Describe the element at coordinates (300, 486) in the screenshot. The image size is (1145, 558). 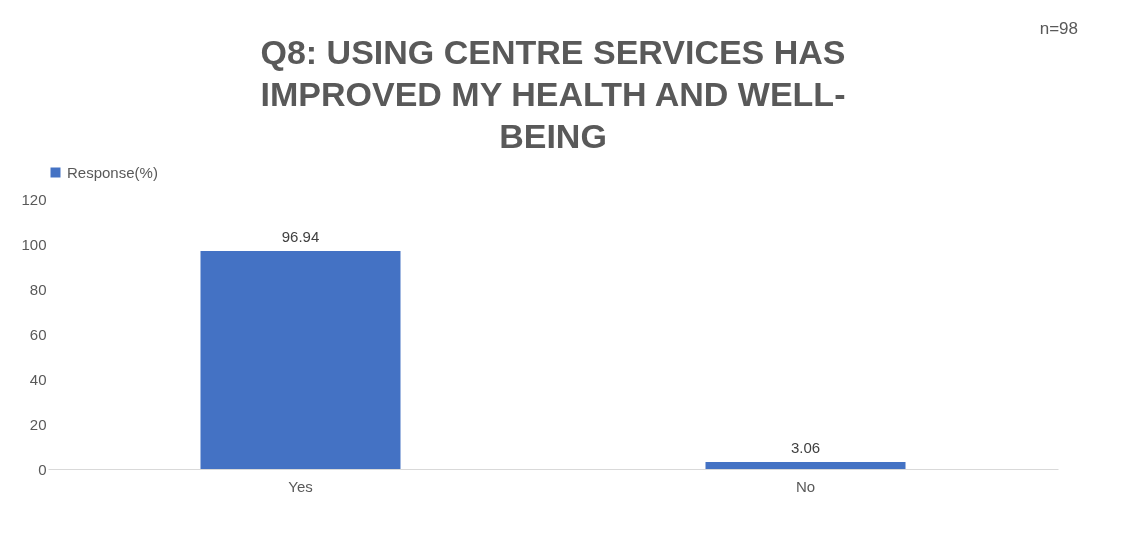
I see `x-tick-label: Yes` at that location.